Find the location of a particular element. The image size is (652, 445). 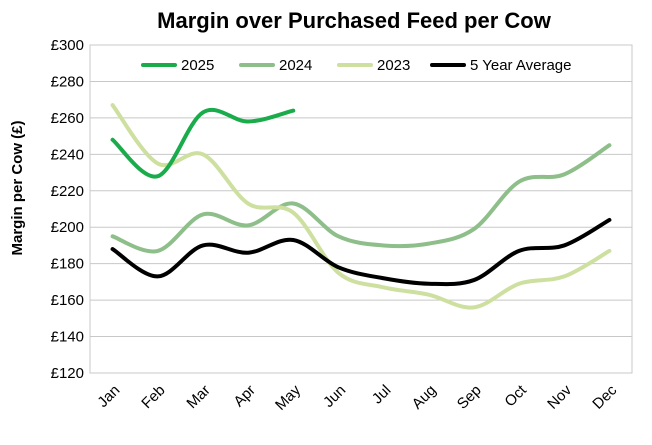

y-tick-label: £220 is located at coordinates (67, 191).